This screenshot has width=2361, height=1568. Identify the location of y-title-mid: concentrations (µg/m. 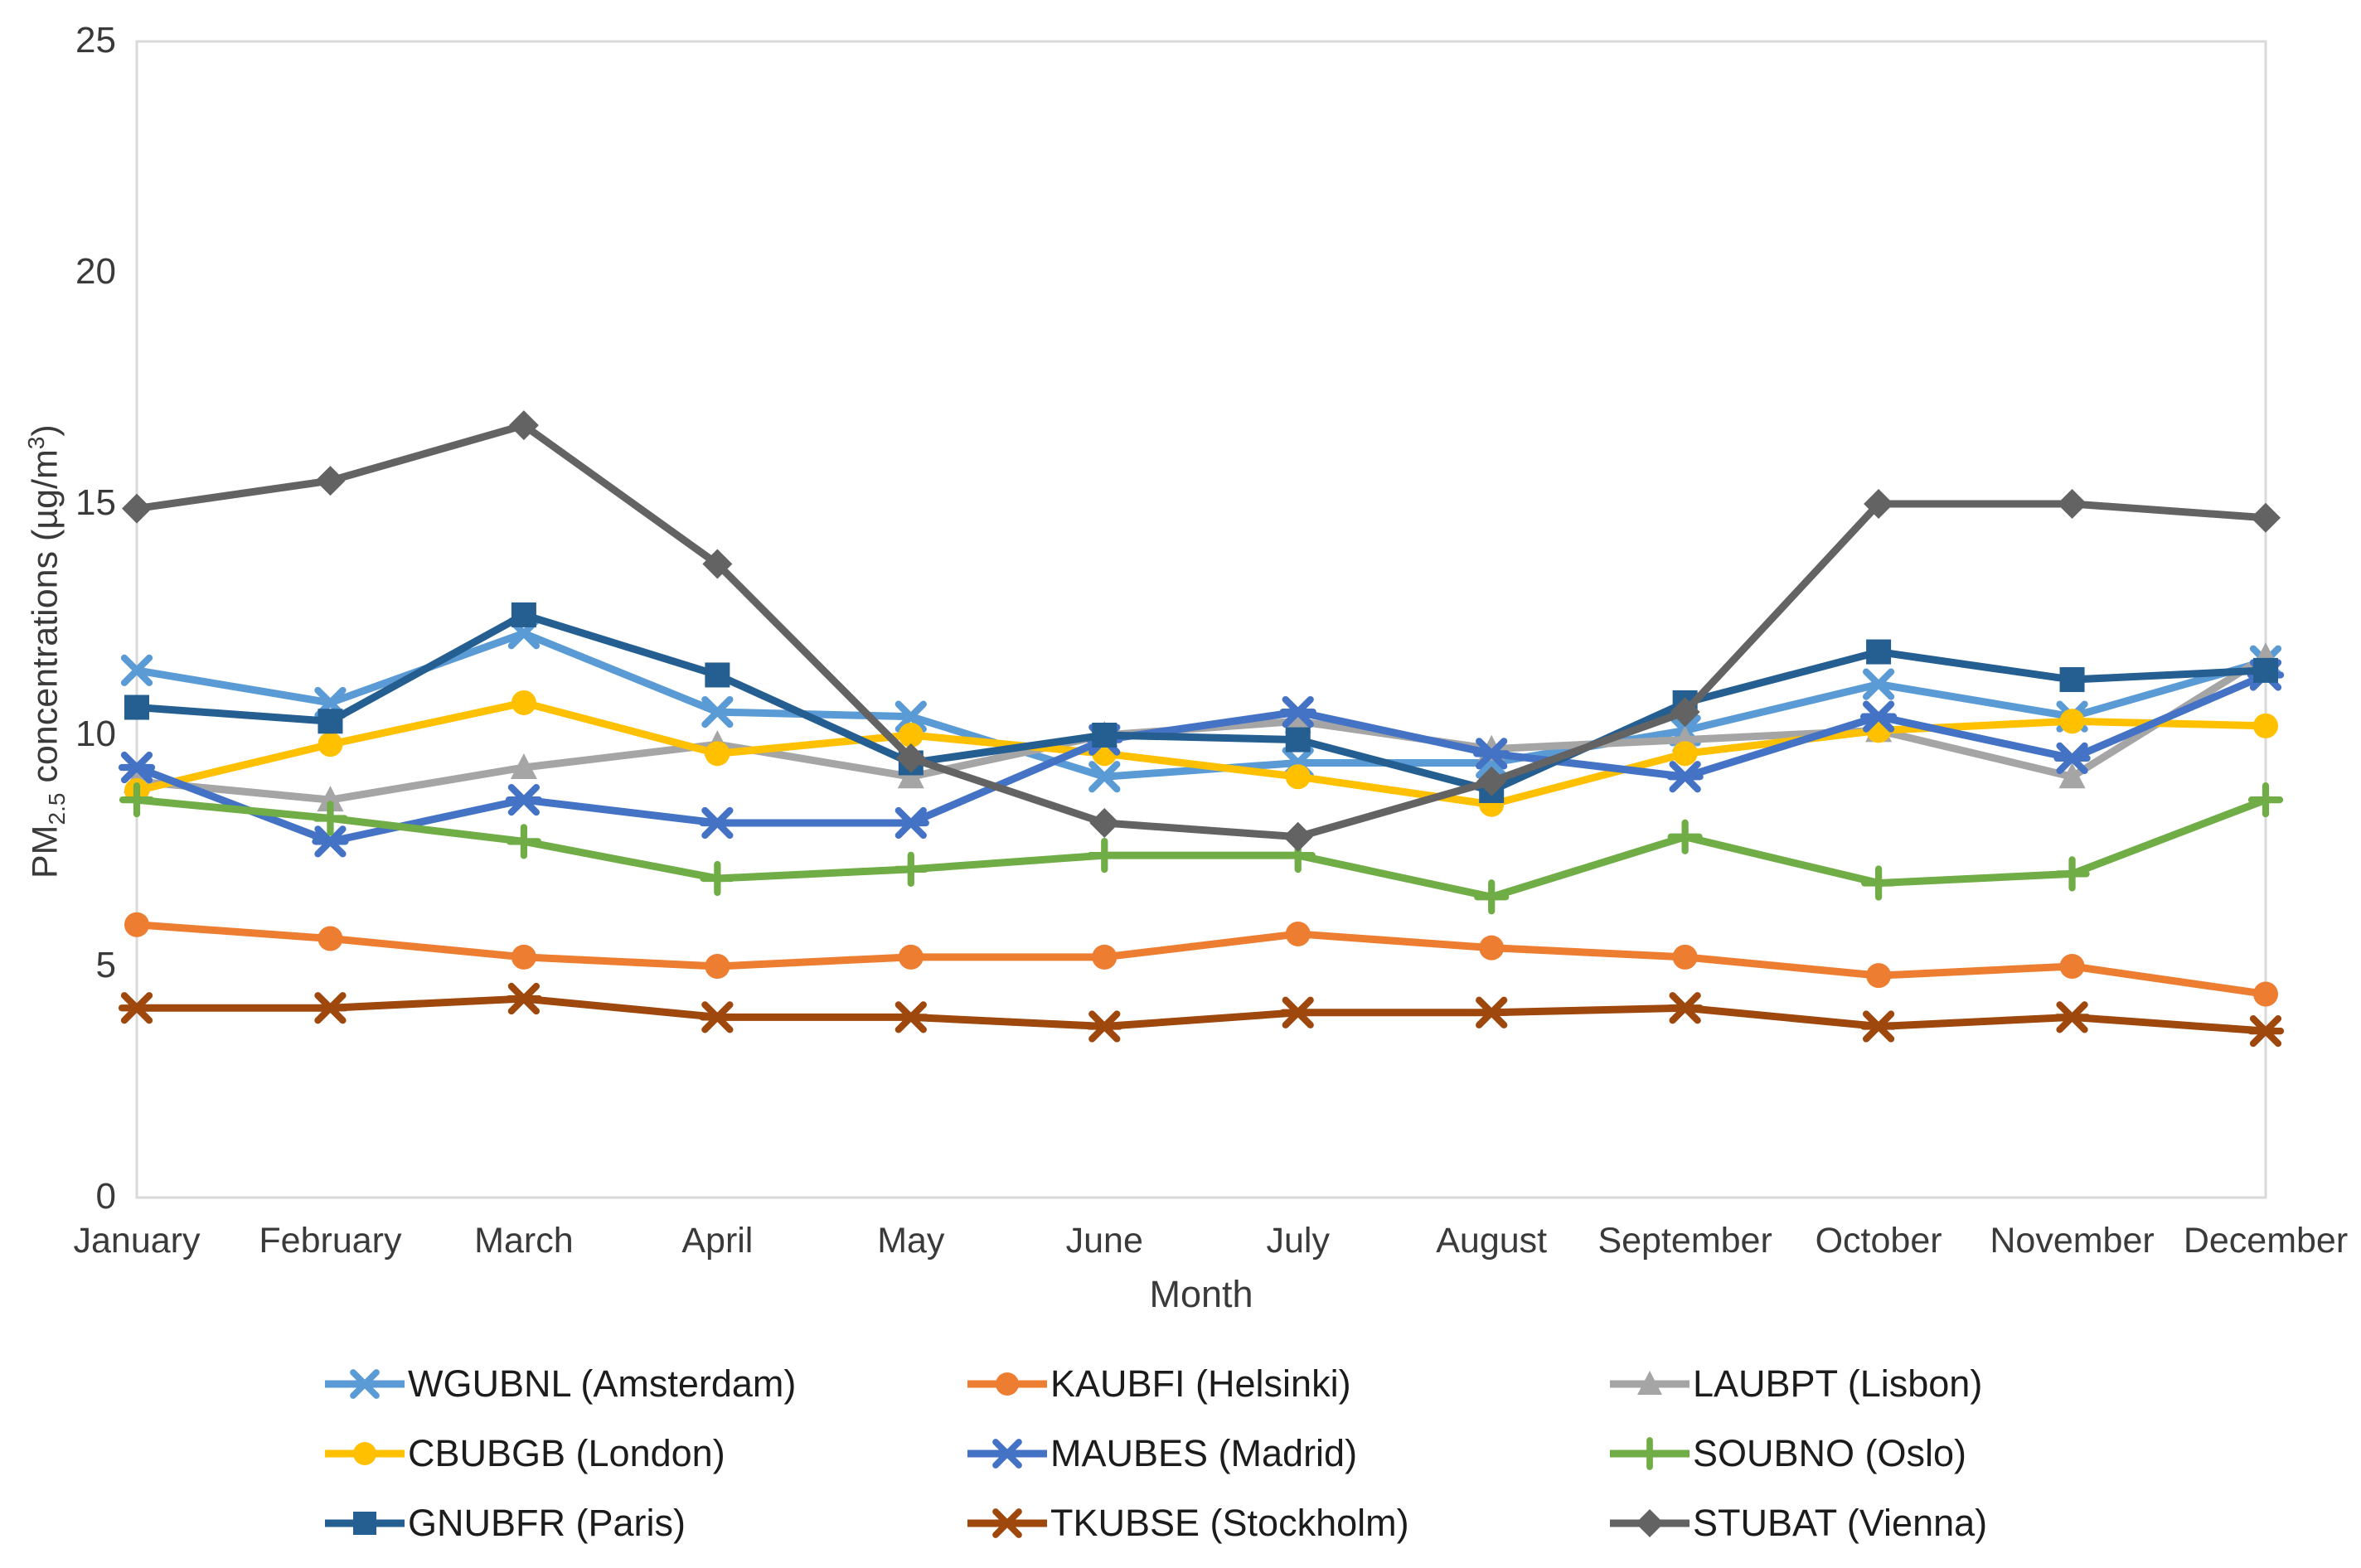
(45, 621).